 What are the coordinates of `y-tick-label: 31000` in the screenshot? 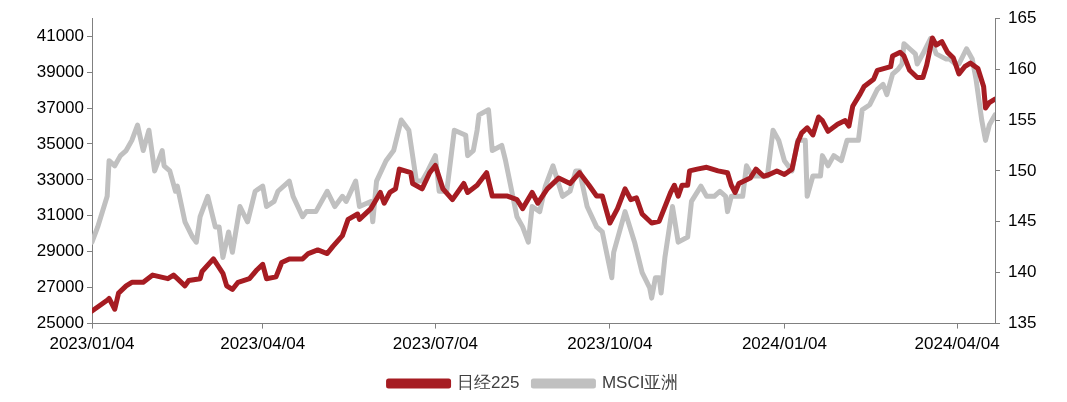 It's located at (60, 215).